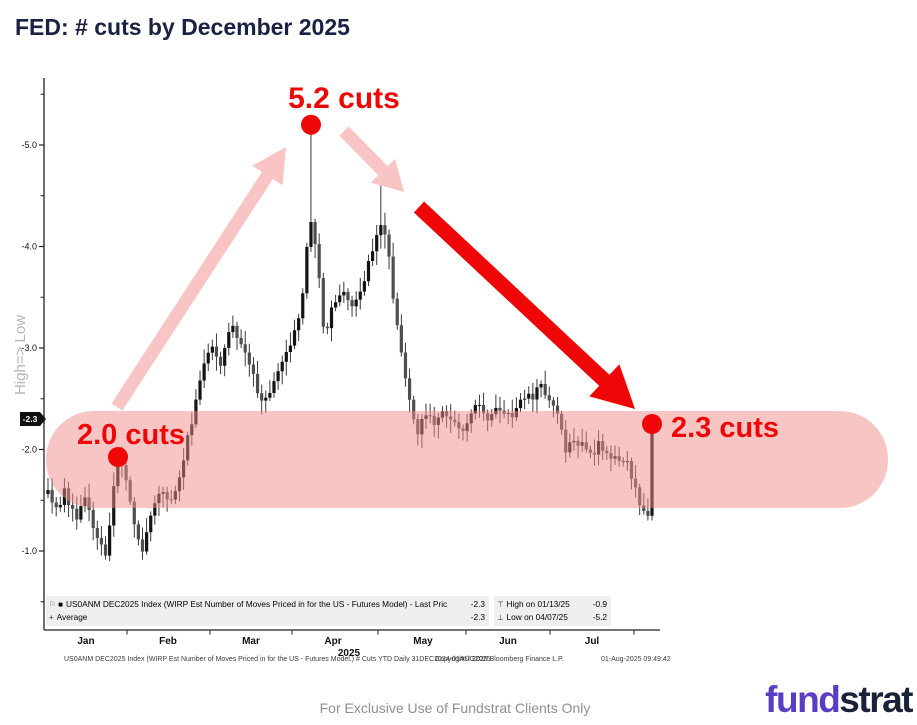  Describe the element at coordinates (537, 617) in the screenshot. I see `legend-low-label: Low on 04/07/25` at that location.